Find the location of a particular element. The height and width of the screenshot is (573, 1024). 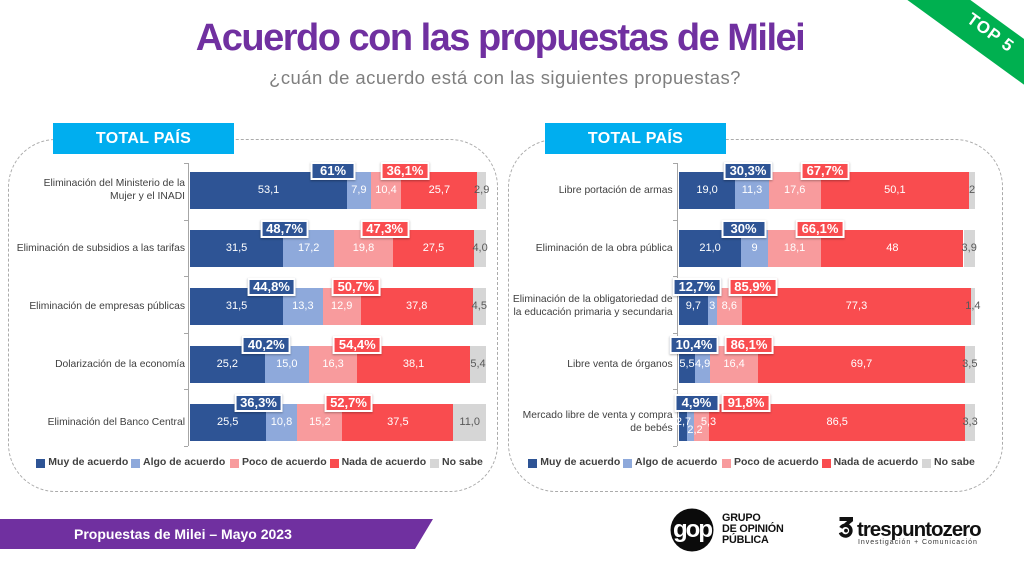

svg-text: gop is located at coordinates (692, 529).